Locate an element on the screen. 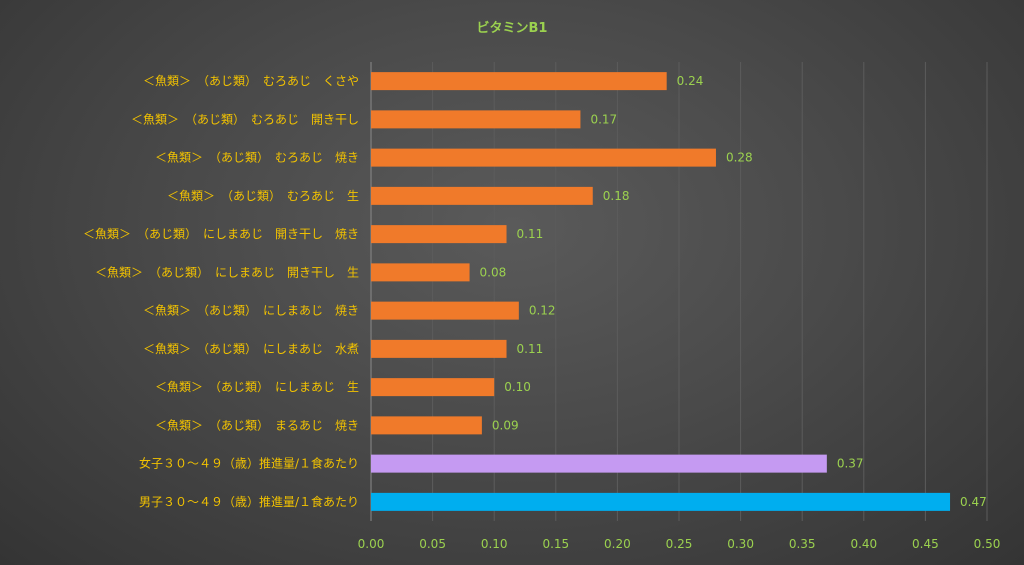 This screenshot has width=1024, height=565. x-tick-label: 0.20 is located at coordinates (617, 544).